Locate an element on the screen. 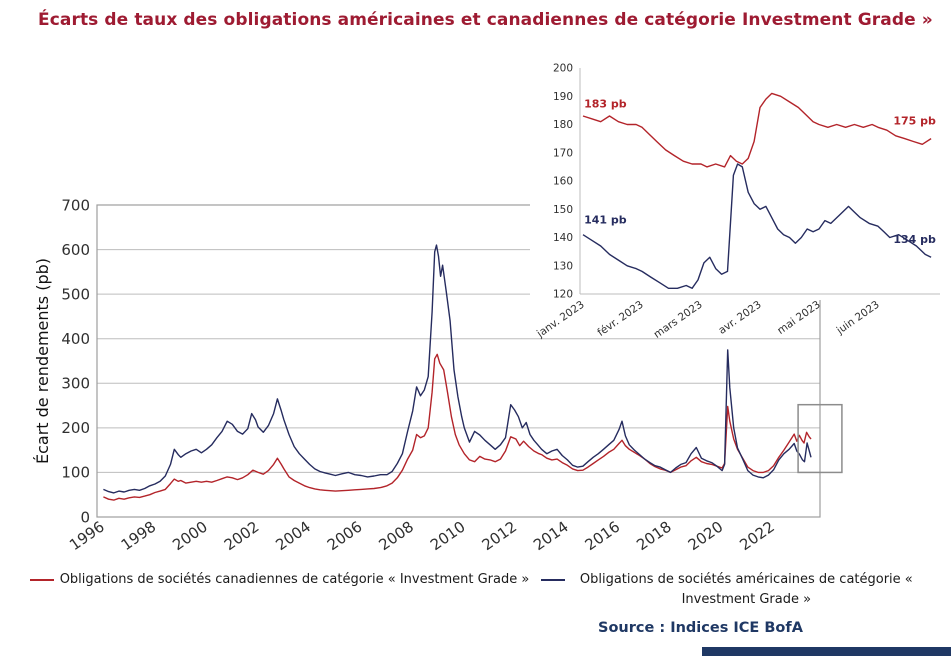 The width and height of the screenshot is (951, 656). canada-line-marker is located at coordinates (41, 580).